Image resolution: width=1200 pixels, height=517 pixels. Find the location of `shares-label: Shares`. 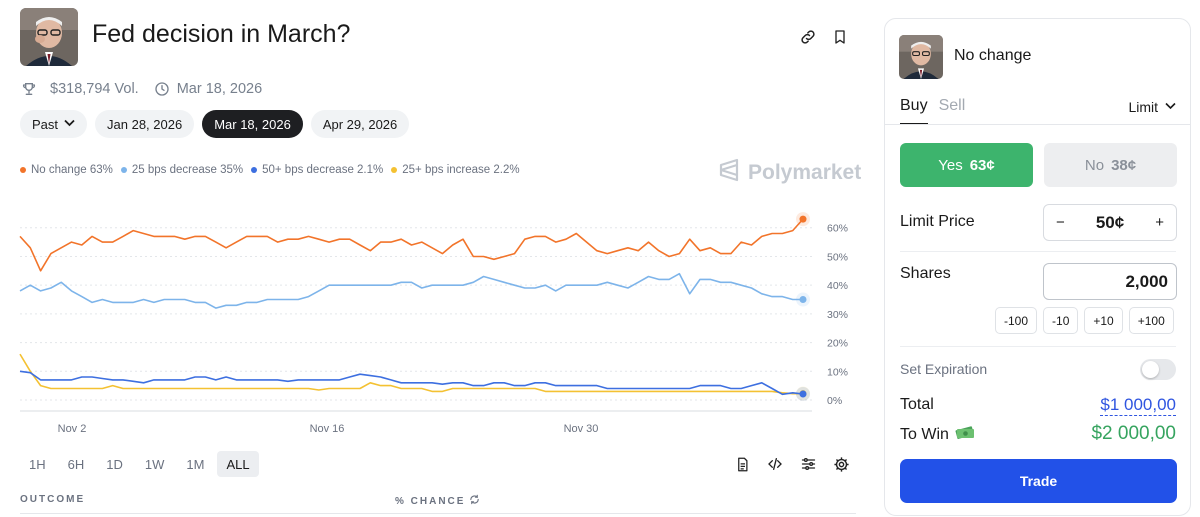

shares-label: Shares is located at coordinates (925, 273).